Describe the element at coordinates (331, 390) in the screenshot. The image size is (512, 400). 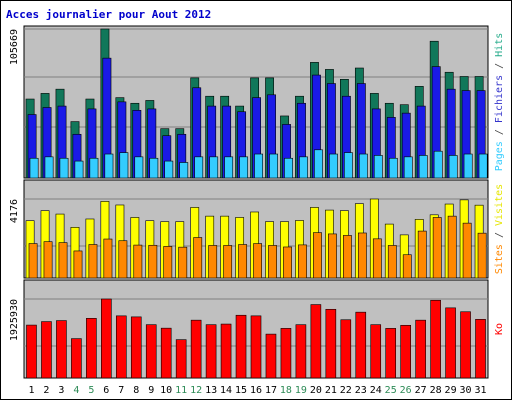
I see `x-tick-day-21: 21` at that location.